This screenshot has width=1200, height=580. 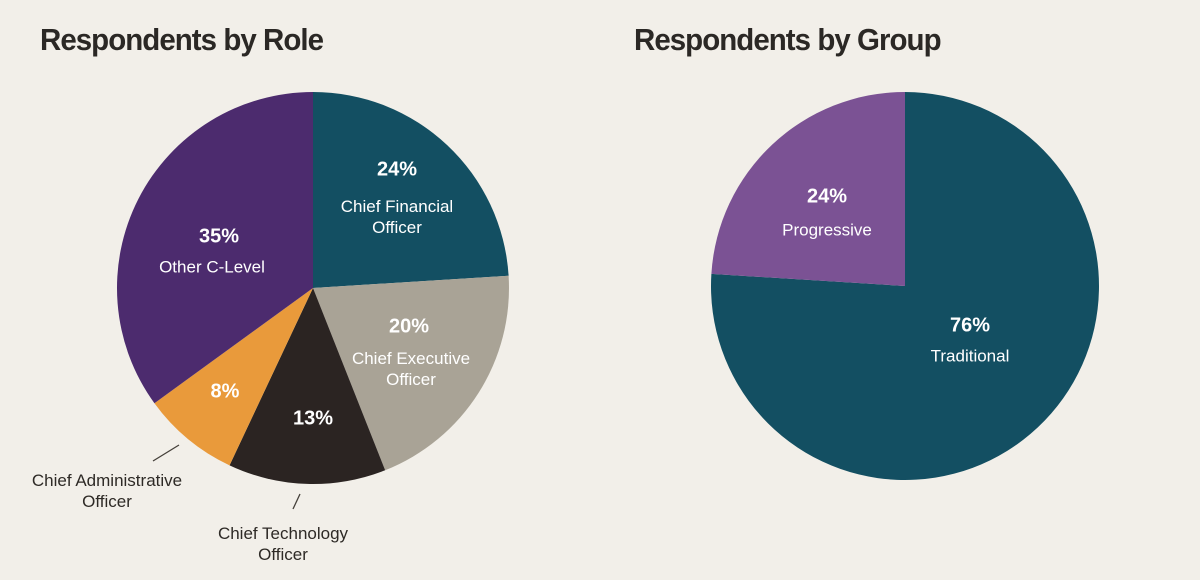 What do you see at coordinates (409, 326) in the screenshot?
I see `role-ceo-percent: 20%` at bounding box center [409, 326].